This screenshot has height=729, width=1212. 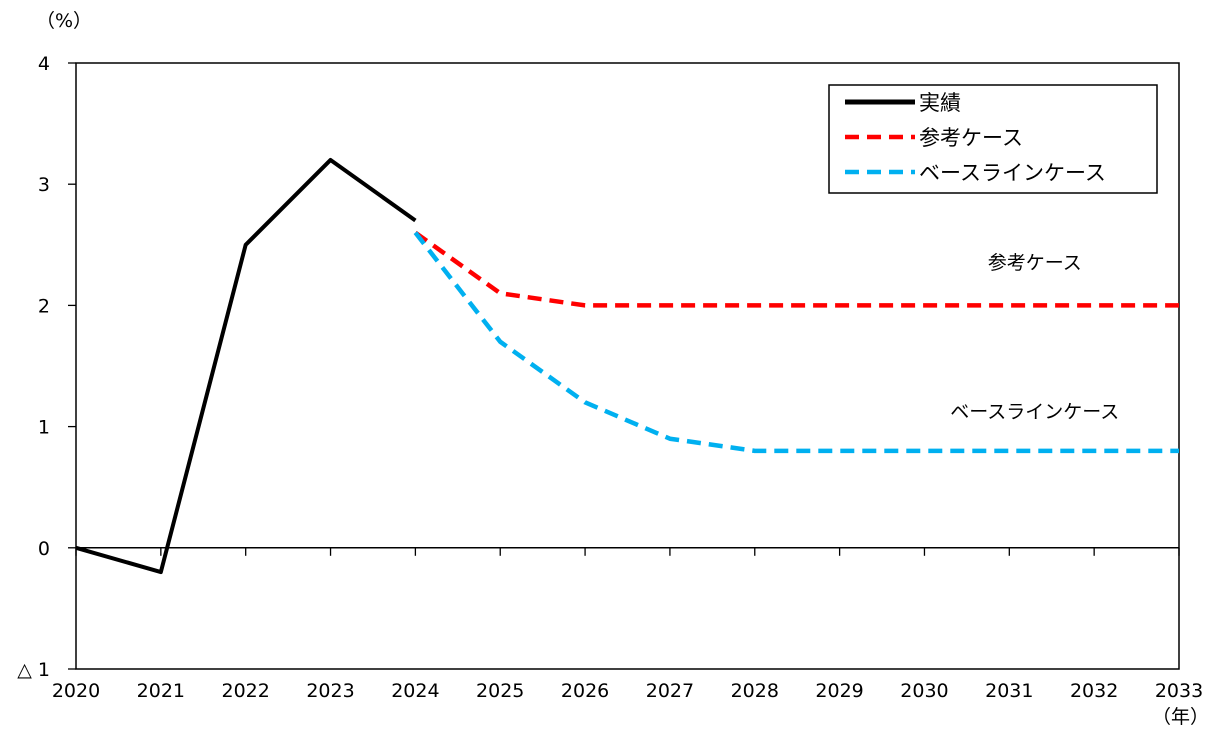 I want to click on x-tick-label: 2028, so click(x=755, y=691).